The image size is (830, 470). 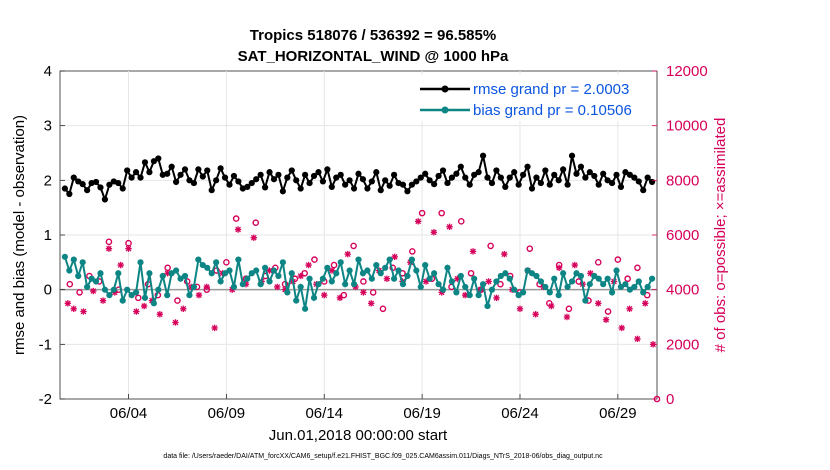 I want to click on y-tick-label: 0, so click(x=48, y=290).